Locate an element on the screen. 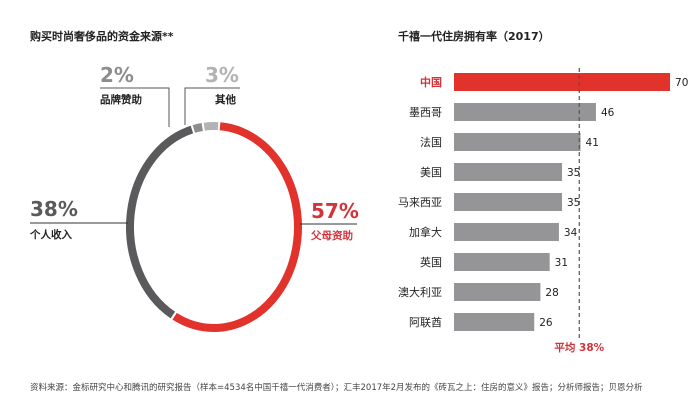 This screenshot has height=402, width=700. bar-chart-title: 千禧一代住房拥有率（2017） is located at coordinates (474, 36).